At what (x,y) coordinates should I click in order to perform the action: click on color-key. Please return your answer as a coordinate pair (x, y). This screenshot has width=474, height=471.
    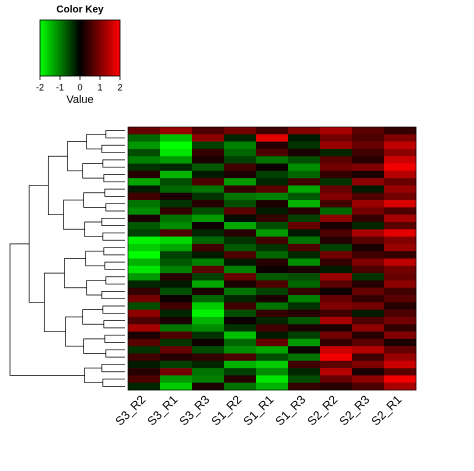
    Looking at the image, I should click on (80, 48).